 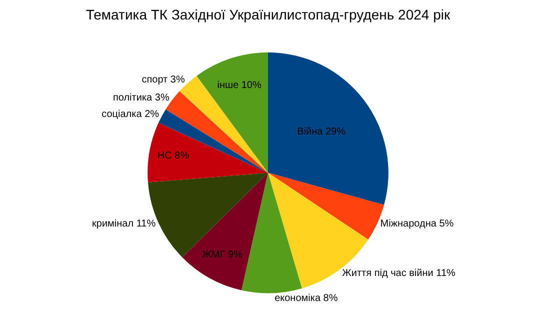 What do you see at coordinates (131, 114) in the screenshot?
I see `slice-label: соціалка 2%` at bounding box center [131, 114].